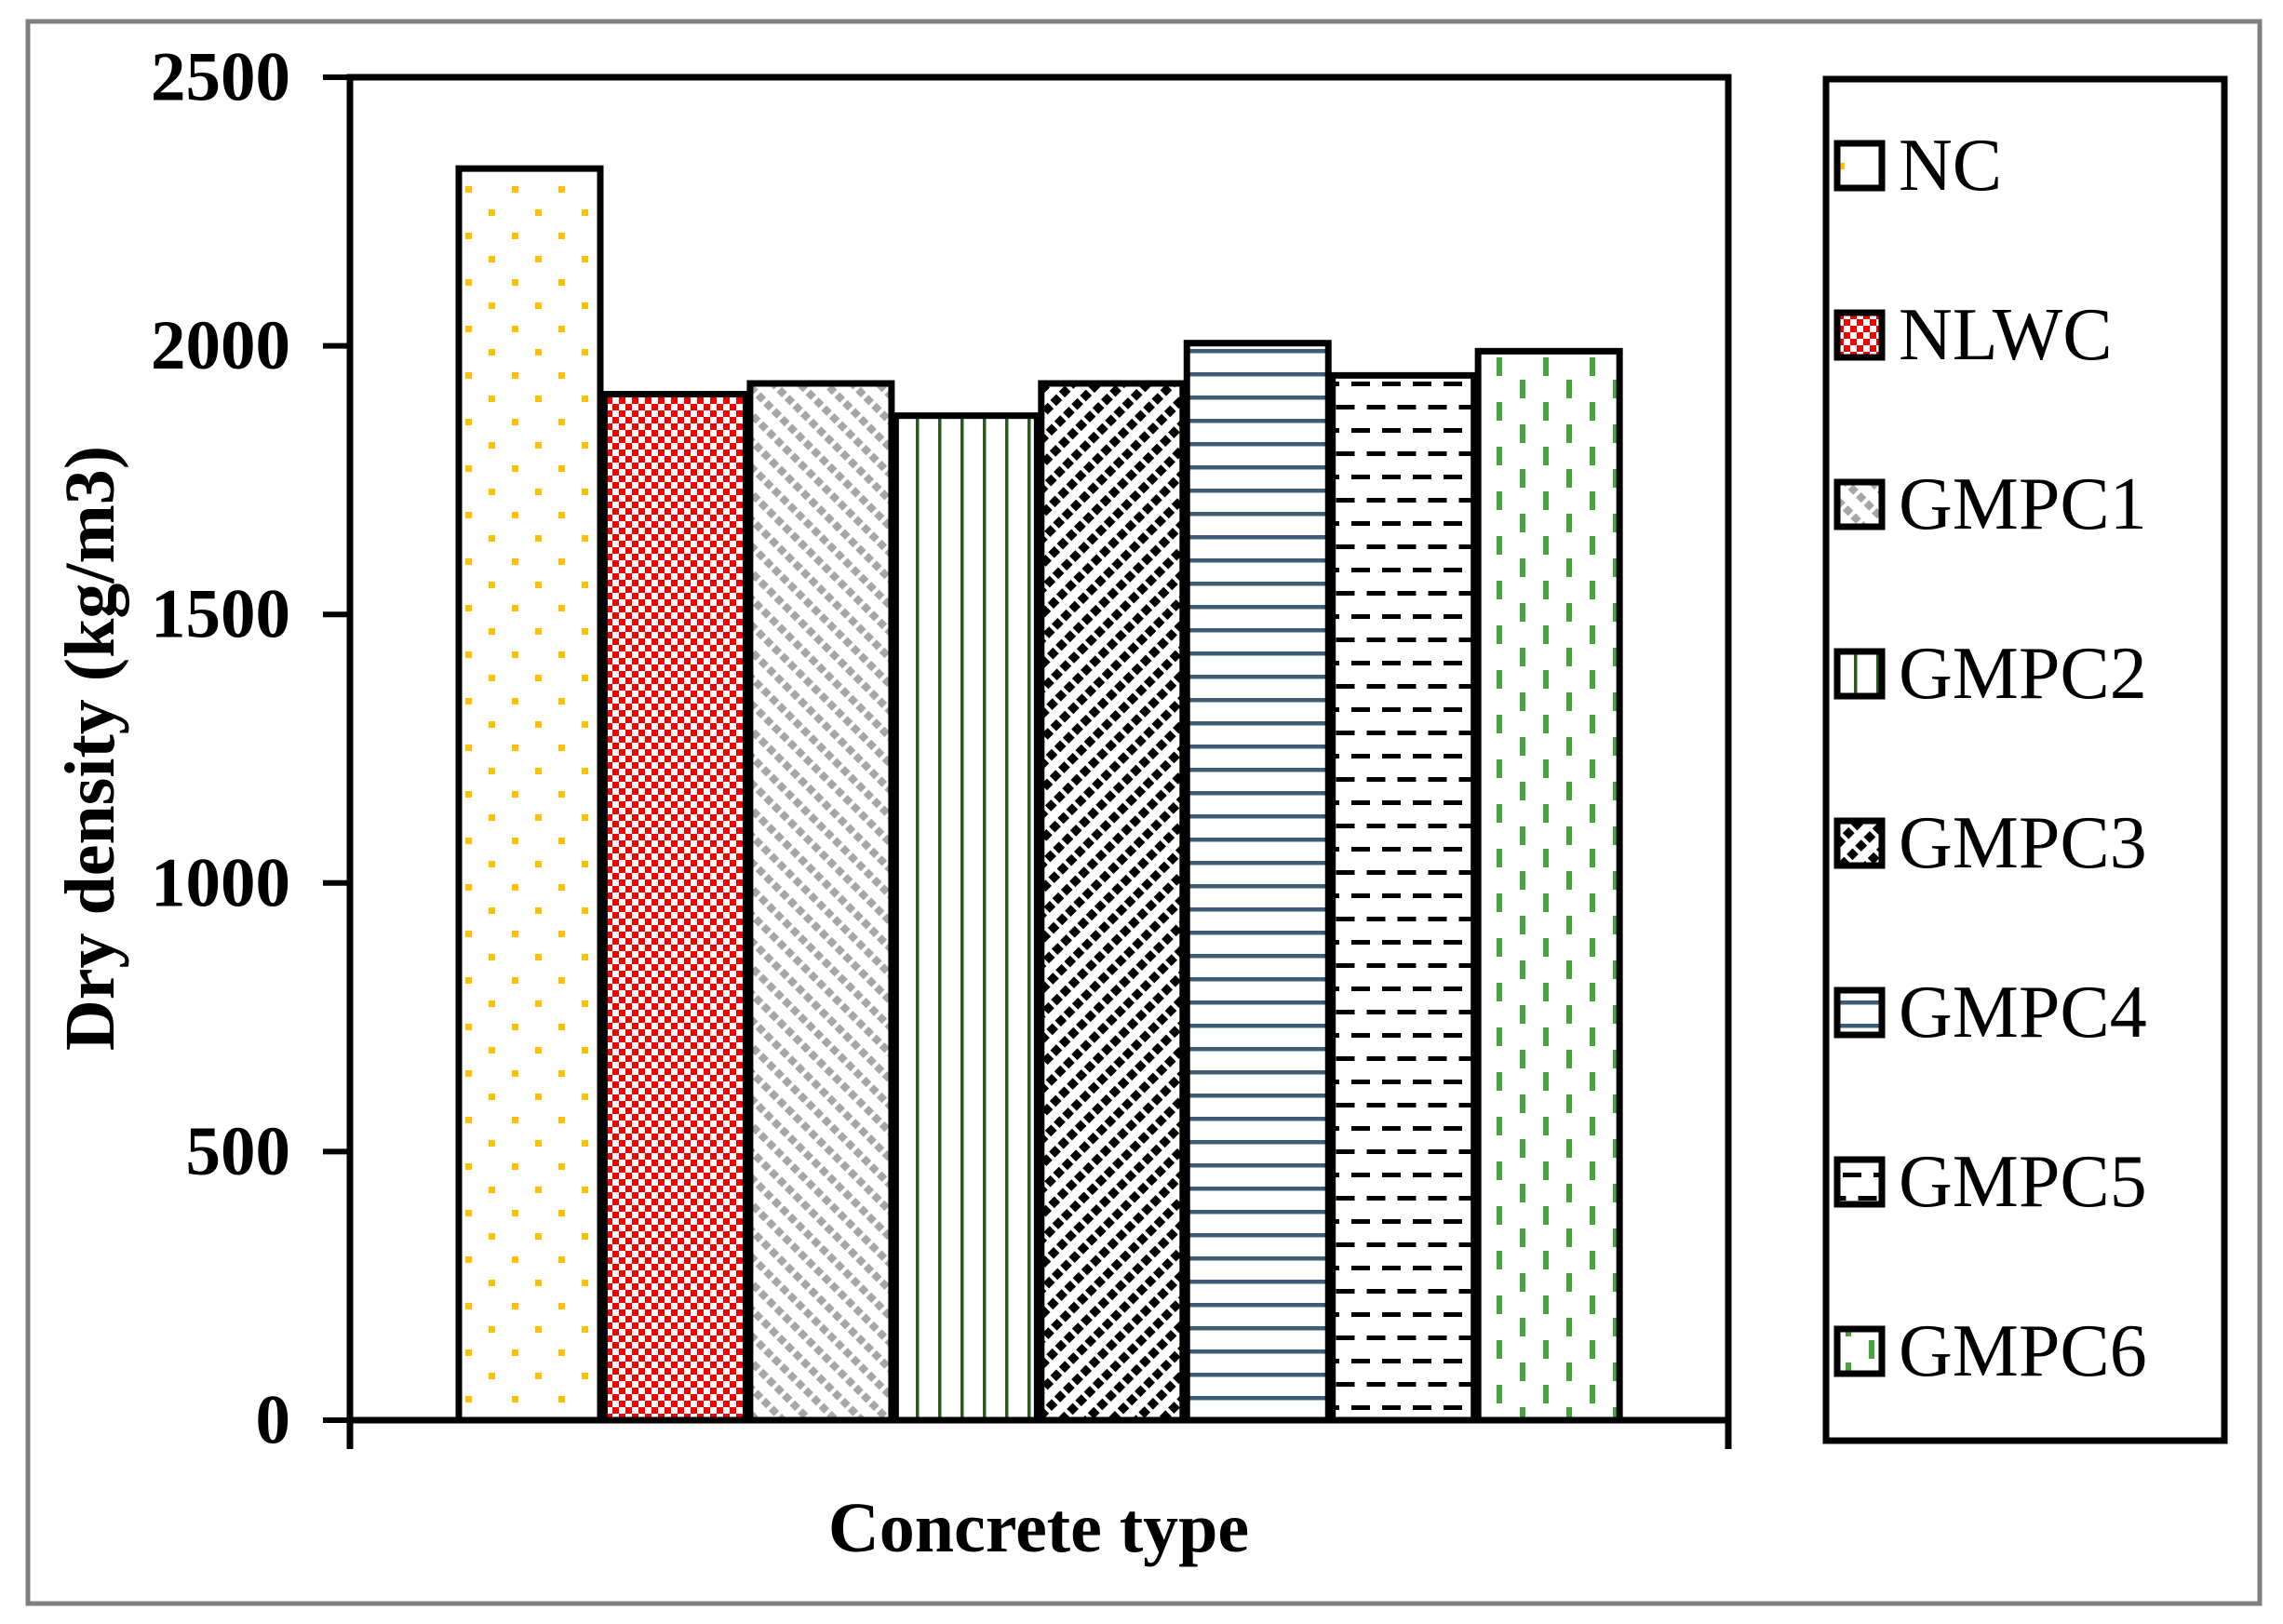 This screenshot has height=1624, width=2283. What do you see at coordinates (2006, 335) in the screenshot?
I see `legend-label-NLWC: NLWC` at bounding box center [2006, 335].